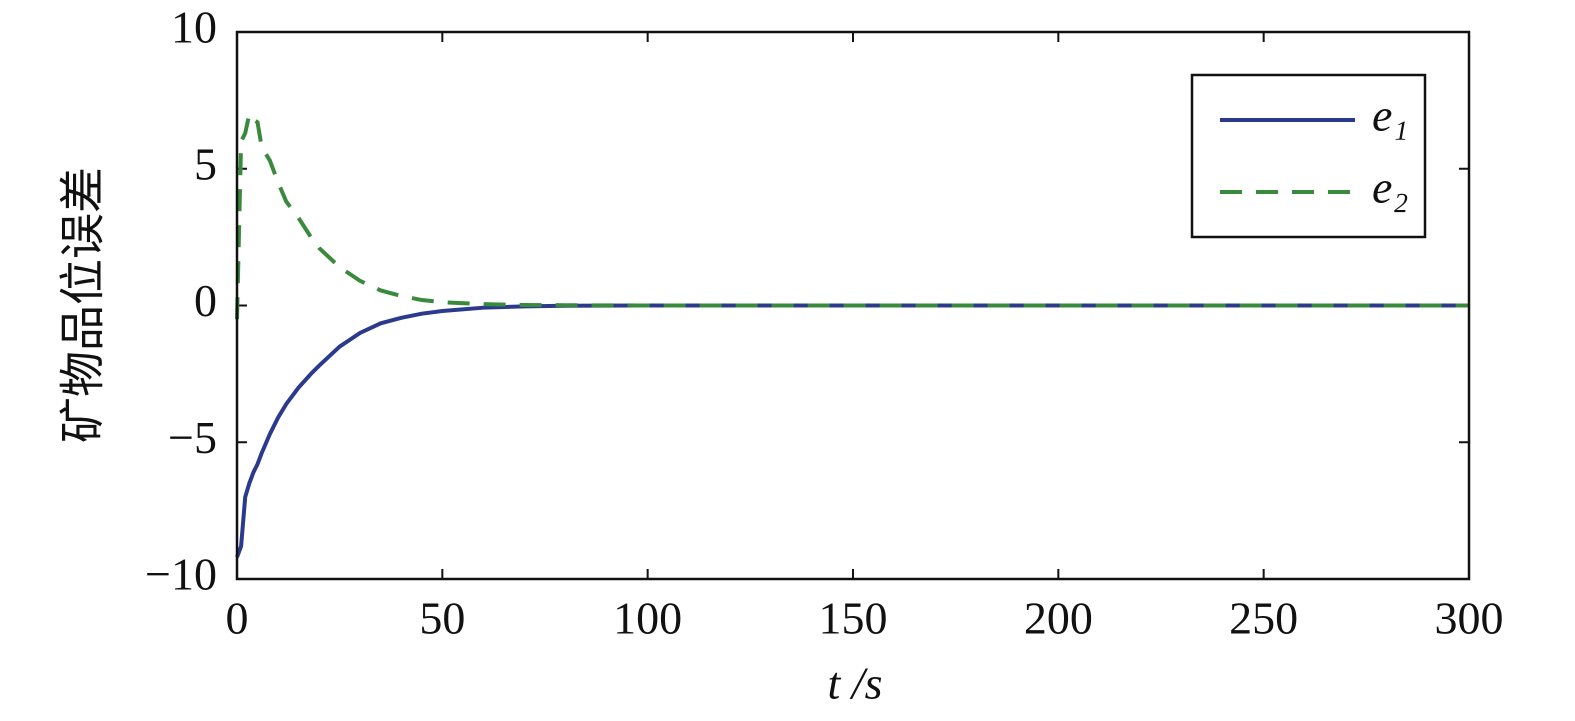  What do you see at coordinates (1390, 115) in the screenshot?
I see `legend-label: e₁` at bounding box center [1390, 115].